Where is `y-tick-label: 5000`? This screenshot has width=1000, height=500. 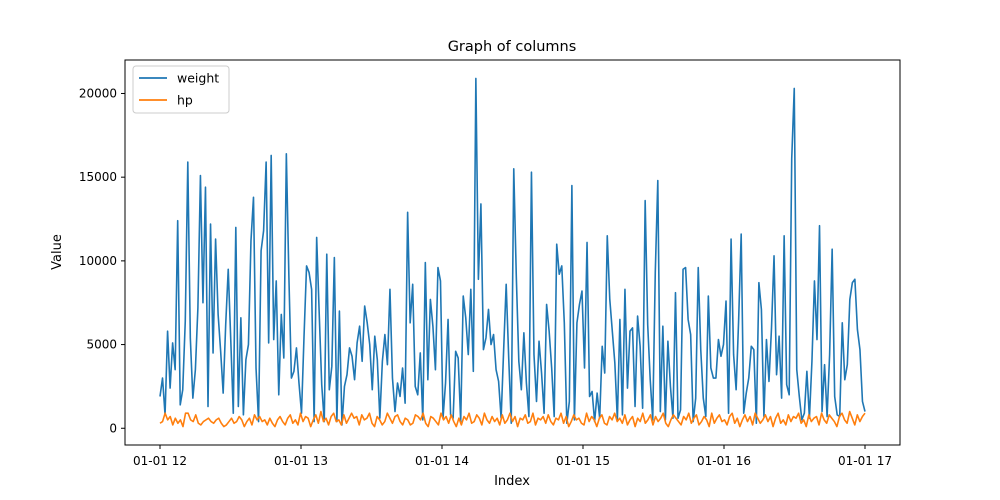
y-tick-label: 5000 is located at coordinates (101, 345).